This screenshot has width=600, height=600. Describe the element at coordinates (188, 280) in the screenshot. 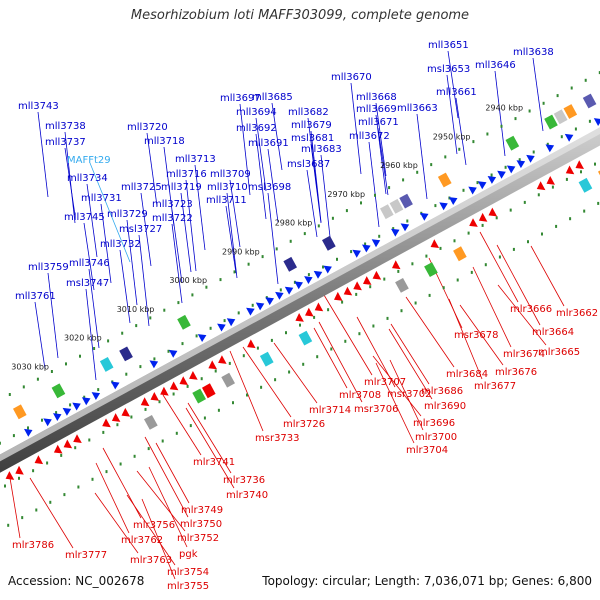

I see `scale-label: 3000 kbp` at that location.